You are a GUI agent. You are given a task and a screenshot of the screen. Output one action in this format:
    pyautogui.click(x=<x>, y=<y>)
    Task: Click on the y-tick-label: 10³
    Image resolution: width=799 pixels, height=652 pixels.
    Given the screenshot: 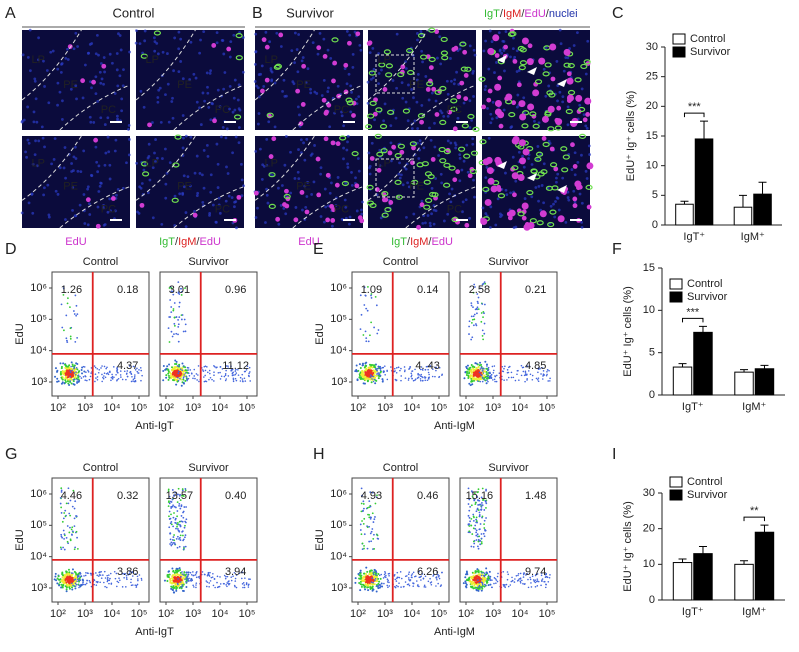 What is the action you would take?
    pyautogui.click(x=339, y=382)
    